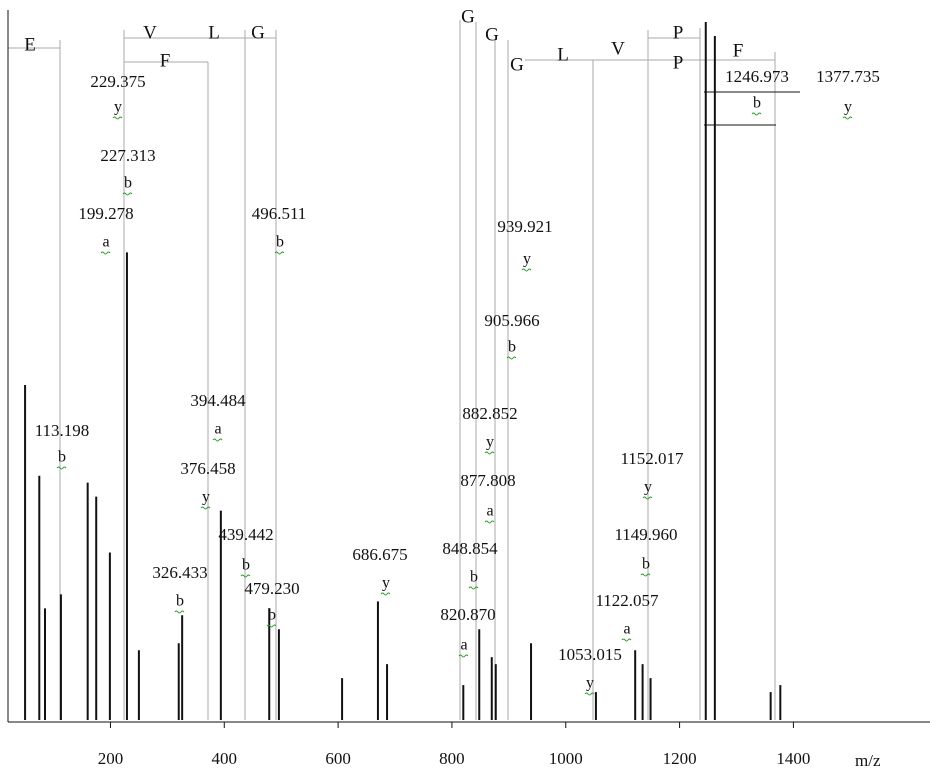 This screenshot has width=930, height=775. Describe the element at coordinates (652, 458) in the screenshot. I see `peak-label: 1152.017` at that location.